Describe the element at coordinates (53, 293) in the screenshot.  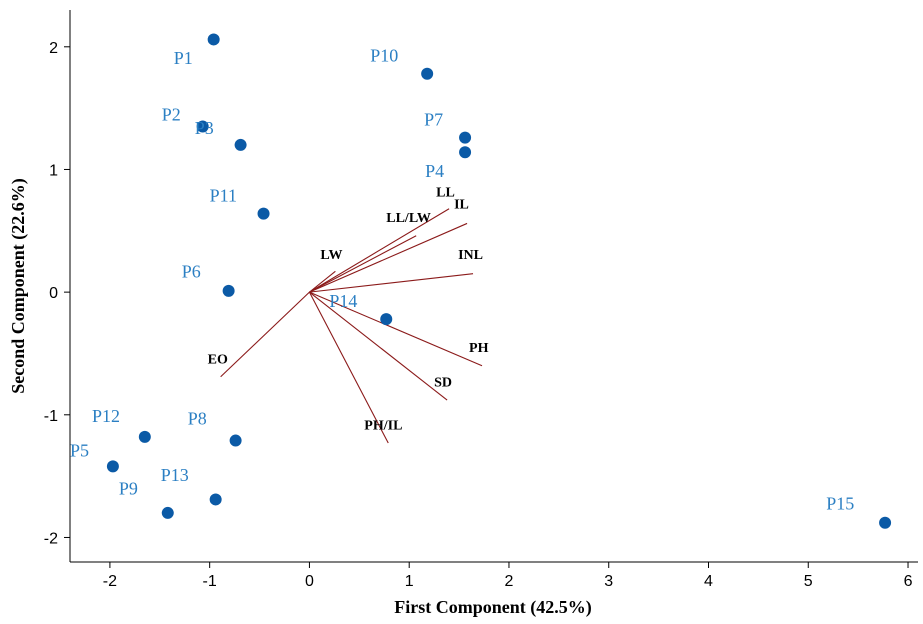
I see `y-tick-label: 0` at that location.